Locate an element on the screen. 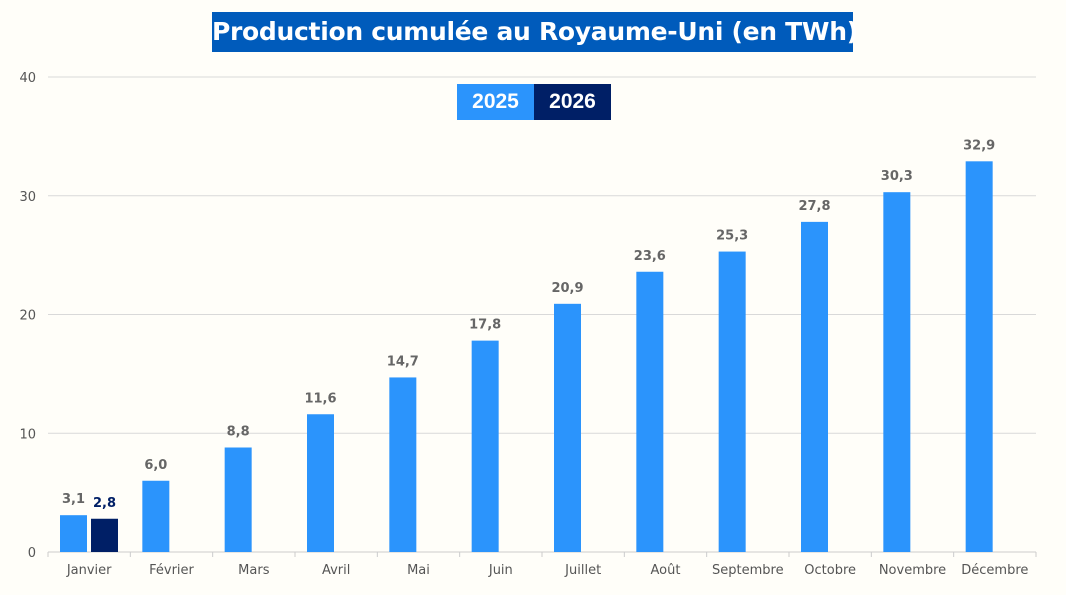 This screenshot has height=595, width=1066. x-tick-label: Octobre is located at coordinates (830, 570).